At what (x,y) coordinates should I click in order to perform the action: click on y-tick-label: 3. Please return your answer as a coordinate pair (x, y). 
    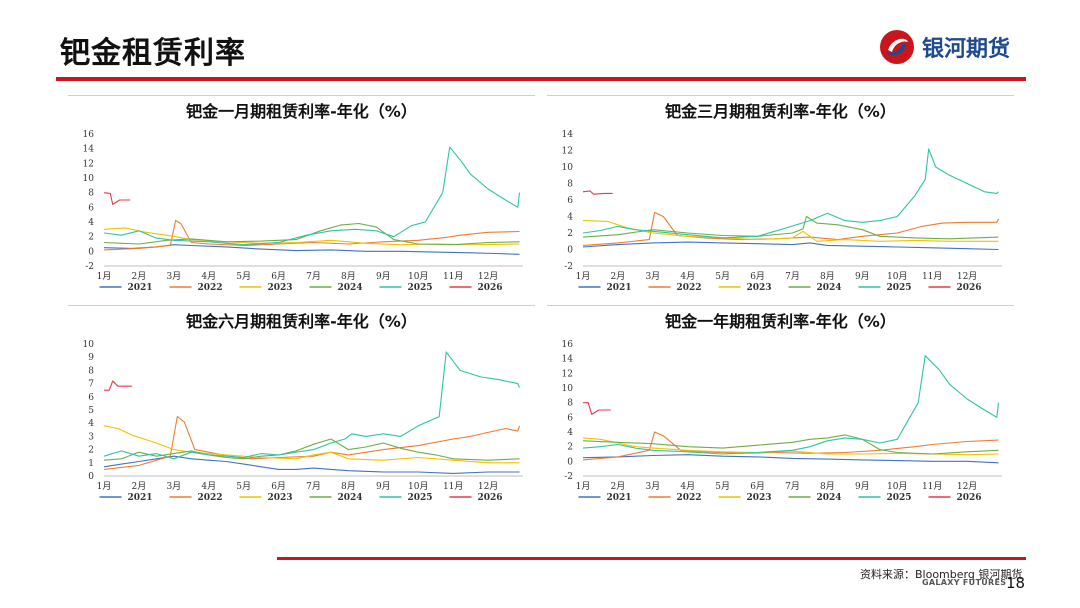
    Looking at the image, I should click on (91, 437).